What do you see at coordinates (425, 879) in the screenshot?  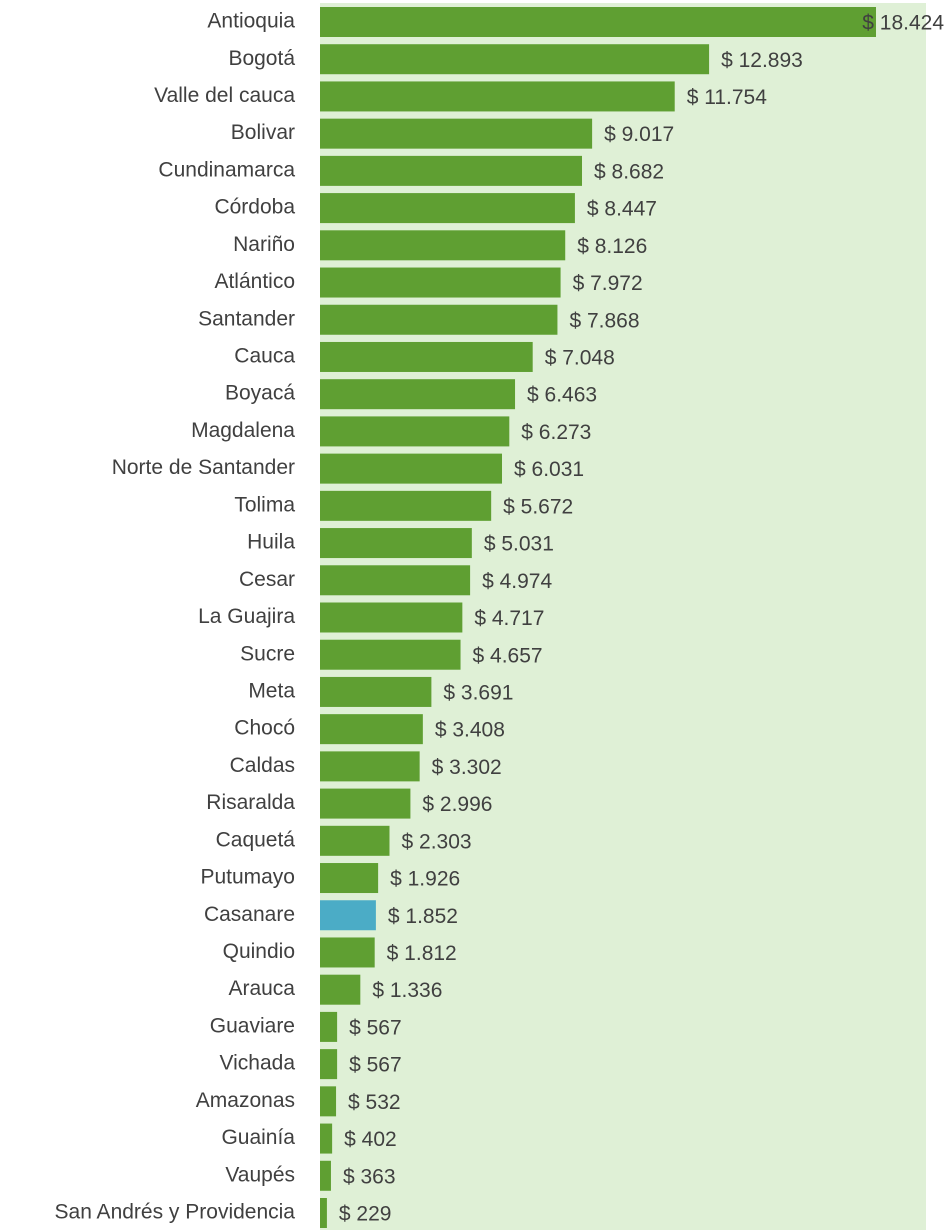 I see `value-label: $ 1.926` at bounding box center [425, 879].